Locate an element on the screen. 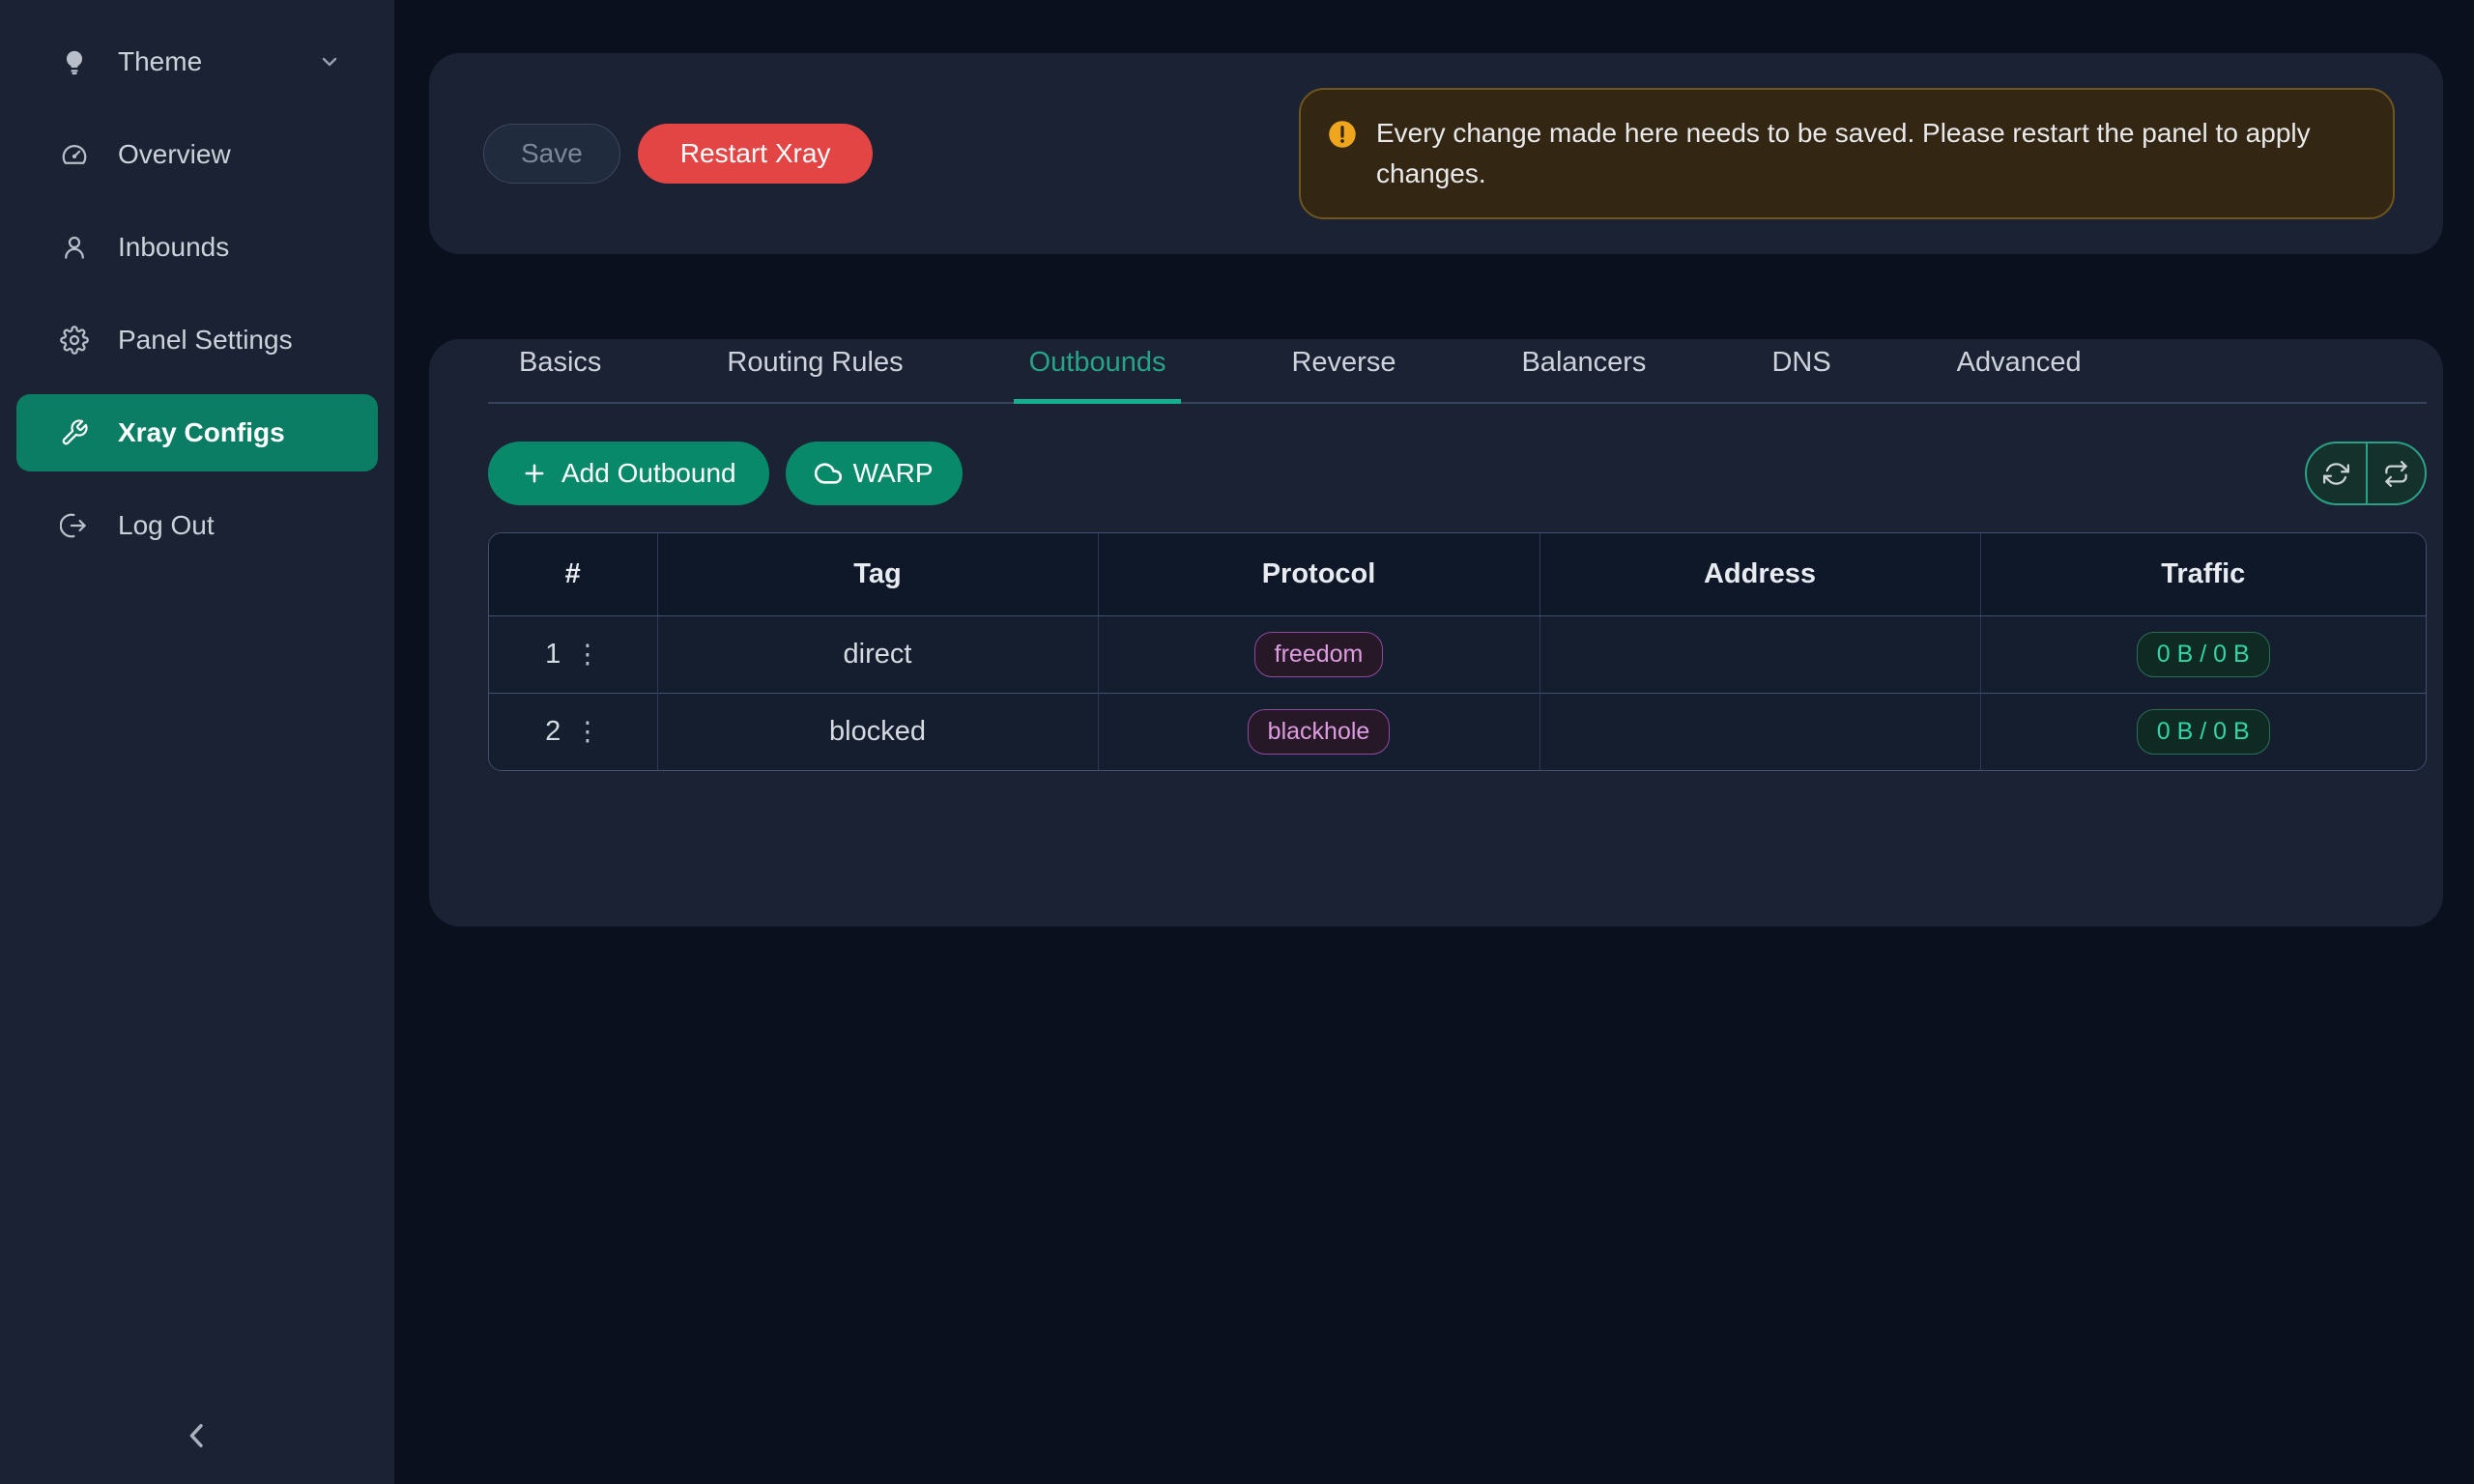  user-icon is located at coordinates (75, 248).